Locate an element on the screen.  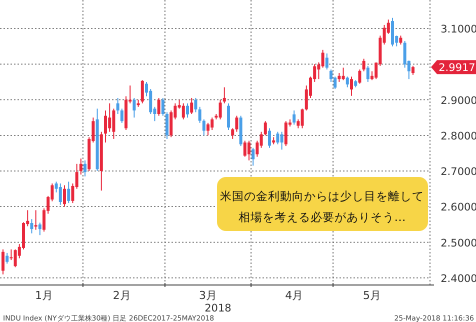
x-tick-label: 4月 is located at coordinates (294, 295).